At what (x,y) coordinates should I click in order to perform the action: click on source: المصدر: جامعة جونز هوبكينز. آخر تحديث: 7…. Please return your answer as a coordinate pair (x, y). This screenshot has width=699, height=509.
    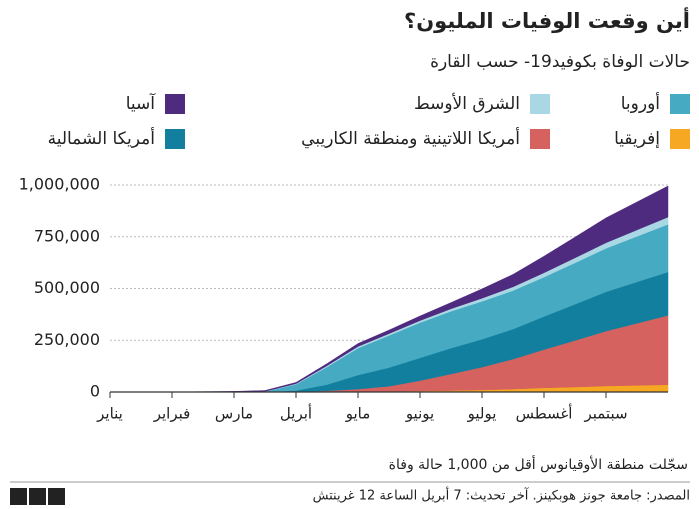
    Looking at the image, I should click on (501, 495).